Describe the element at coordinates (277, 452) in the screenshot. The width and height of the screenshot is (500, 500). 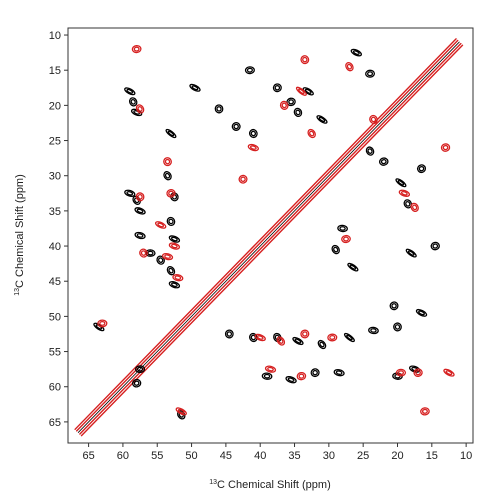
I see `x-axis: 65 60 55 50 45 40 35 30 25 20 15 10` at that location.